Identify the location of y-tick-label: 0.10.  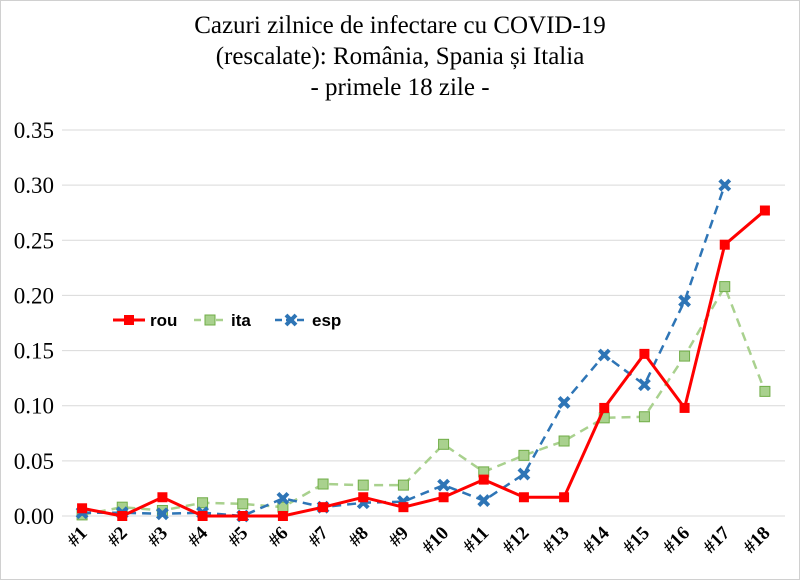
(34, 406).